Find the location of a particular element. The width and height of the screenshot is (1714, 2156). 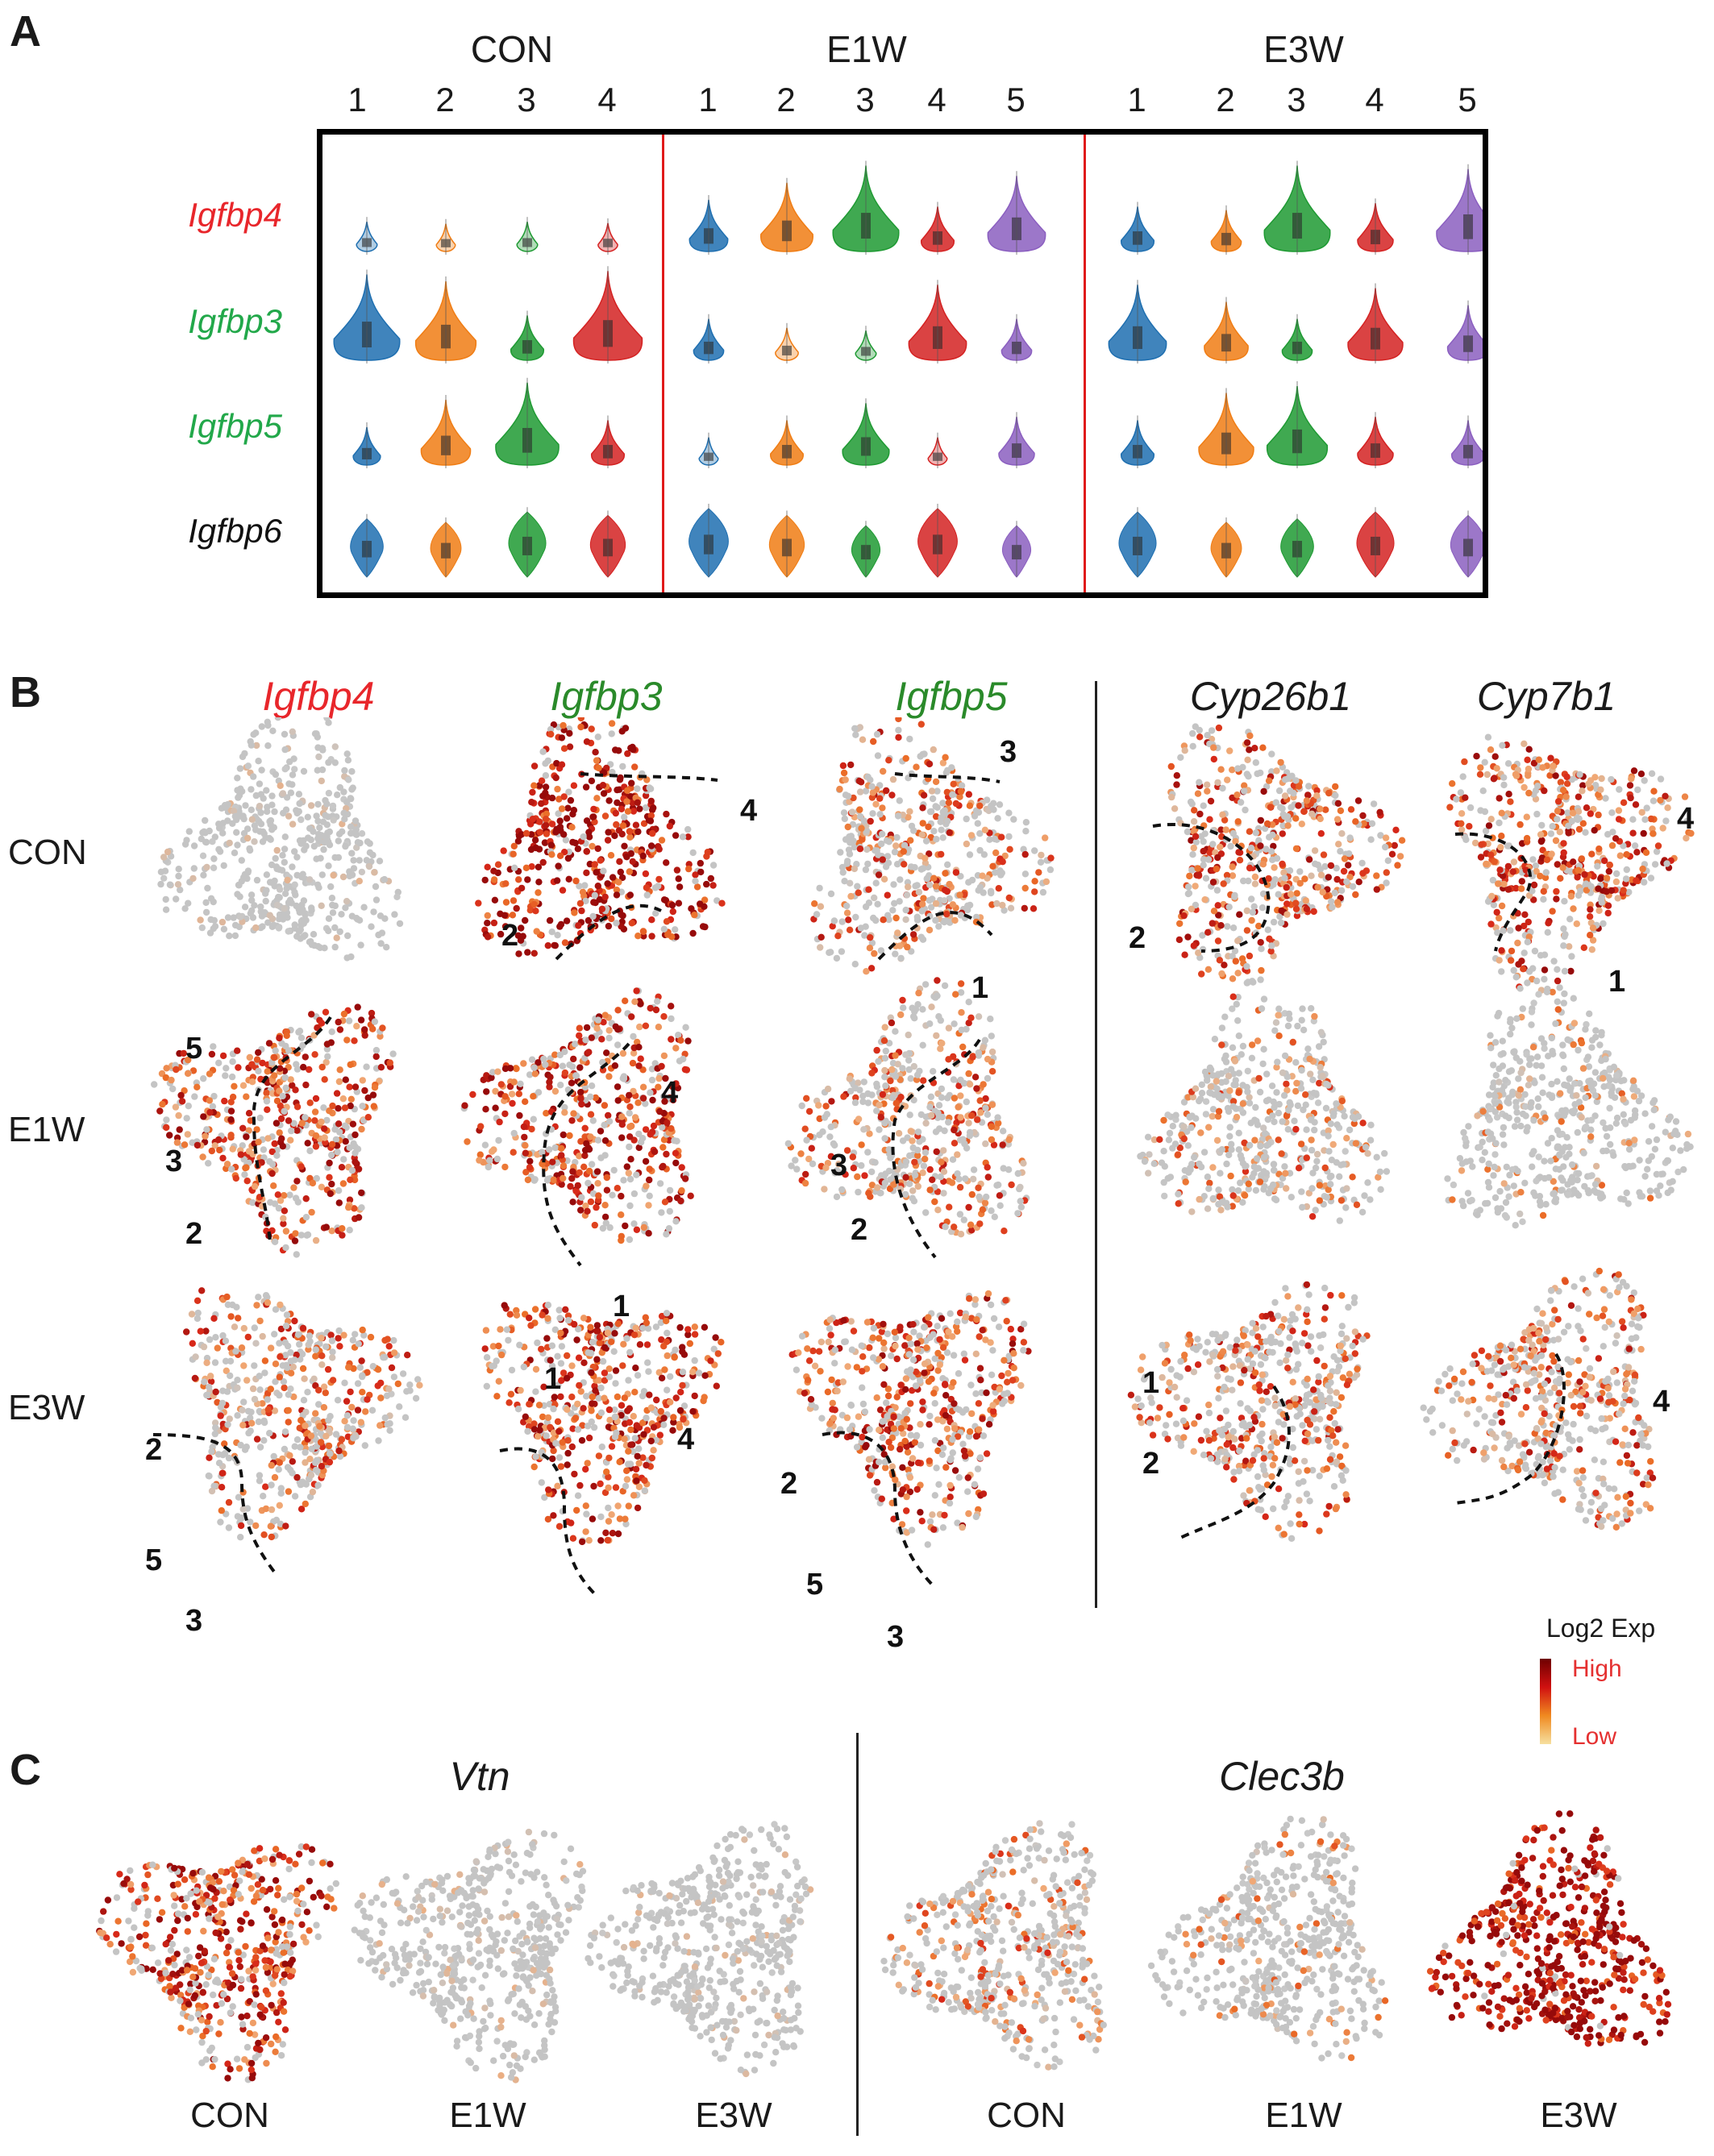

panel-a-label: A is located at coordinates (25, 31).